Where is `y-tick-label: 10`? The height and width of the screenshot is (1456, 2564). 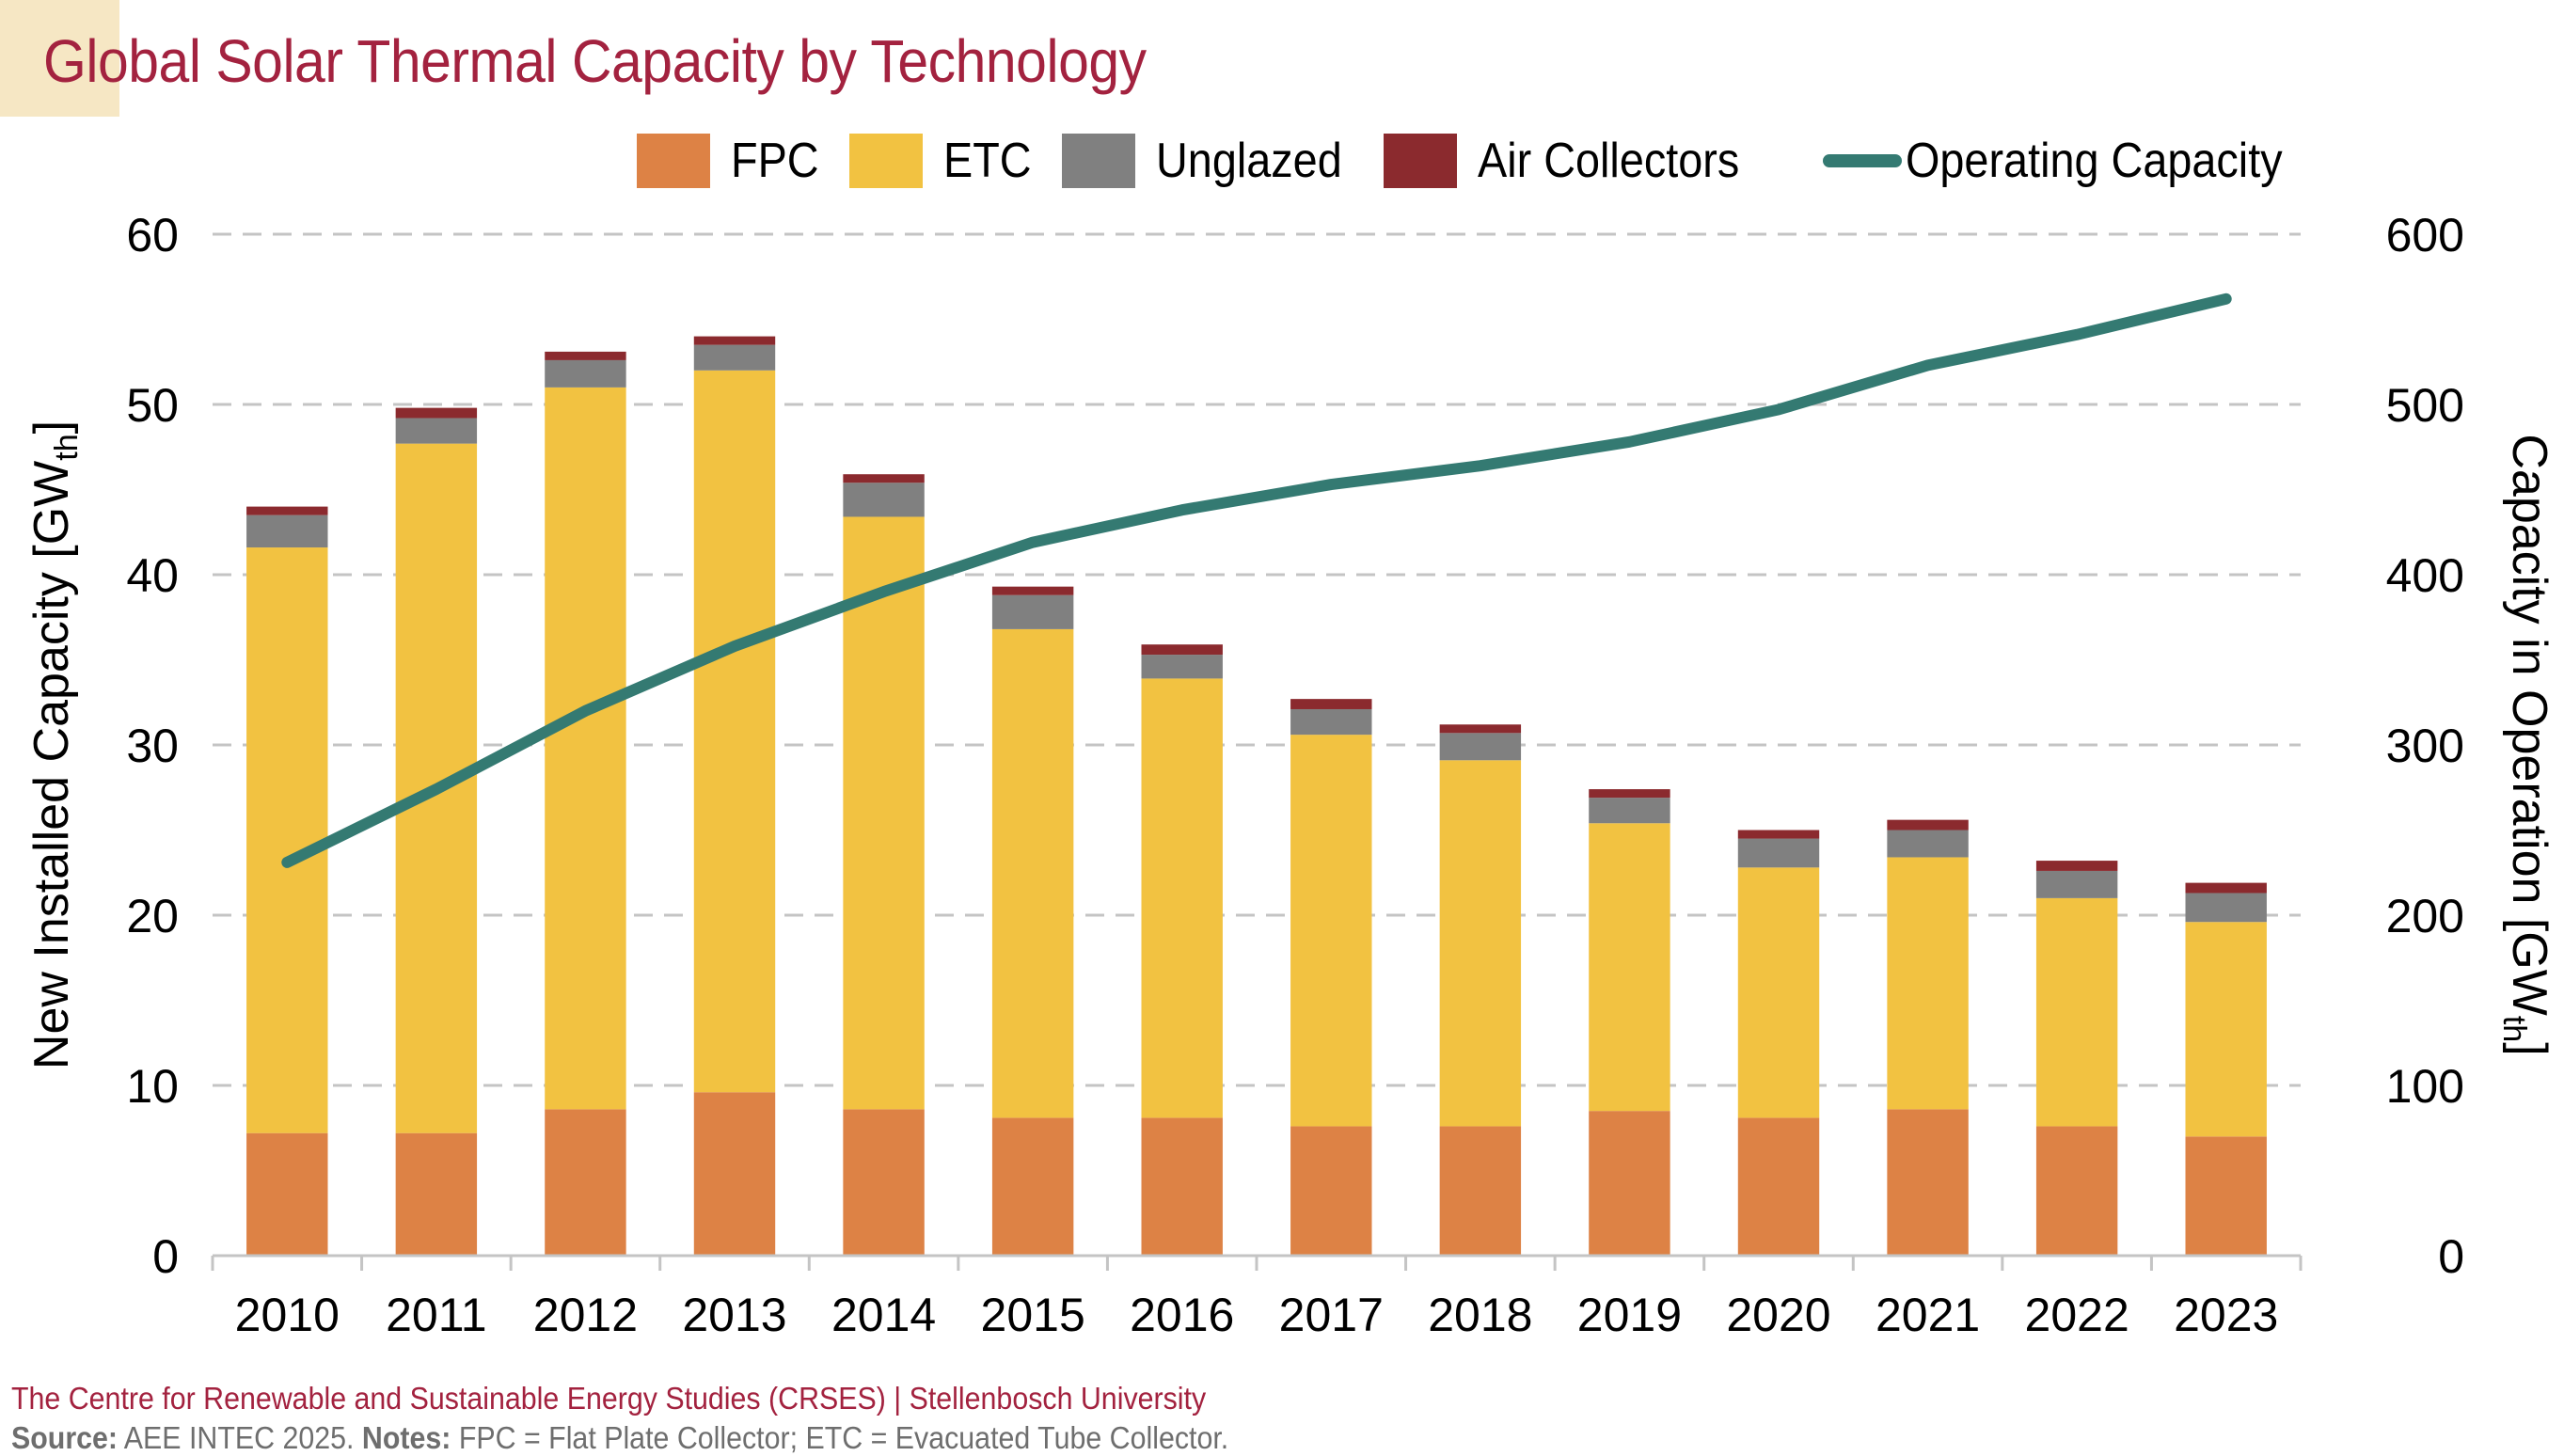 y-tick-label: 10 is located at coordinates (152, 1086).